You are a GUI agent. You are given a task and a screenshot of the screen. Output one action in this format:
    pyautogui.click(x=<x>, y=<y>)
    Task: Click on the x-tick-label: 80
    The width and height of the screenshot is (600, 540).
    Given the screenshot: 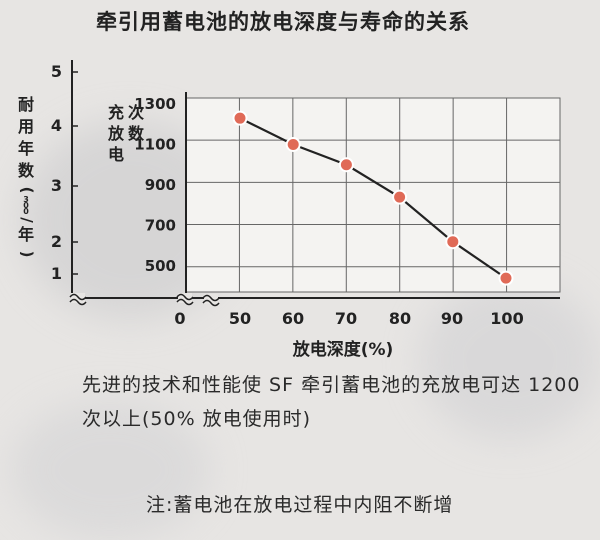 What is the action you would take?
    pyautogui.click(x=400, y=318)
    